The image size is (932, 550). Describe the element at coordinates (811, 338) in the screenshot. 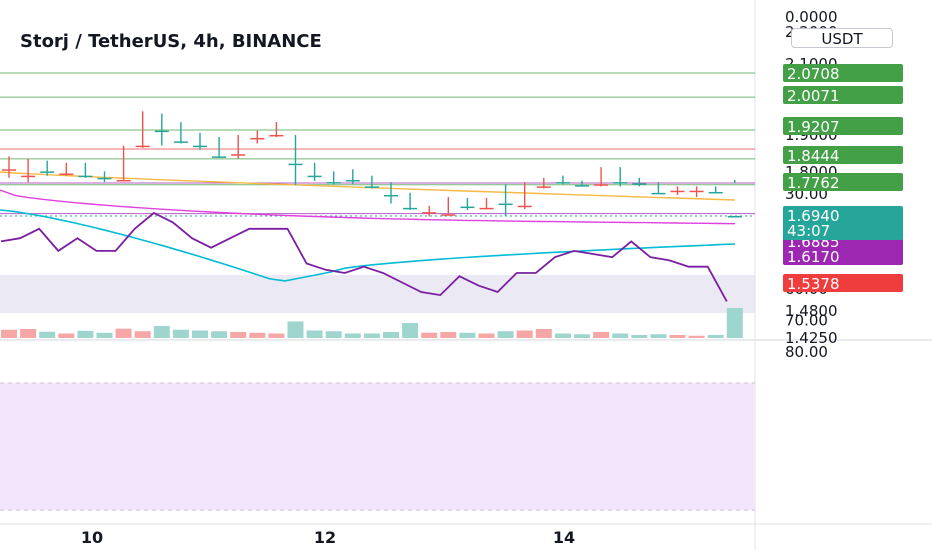

I see `price-tick-label: 1.4250` at that location.